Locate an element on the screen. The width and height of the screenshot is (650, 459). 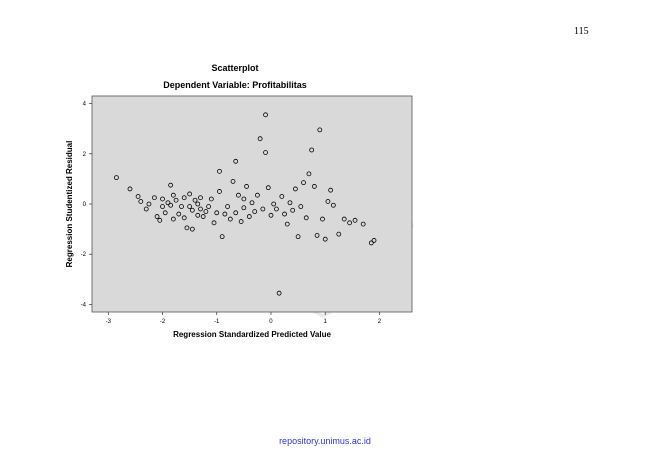
y-tick-label: 0 is located at coordinates (85, 205).